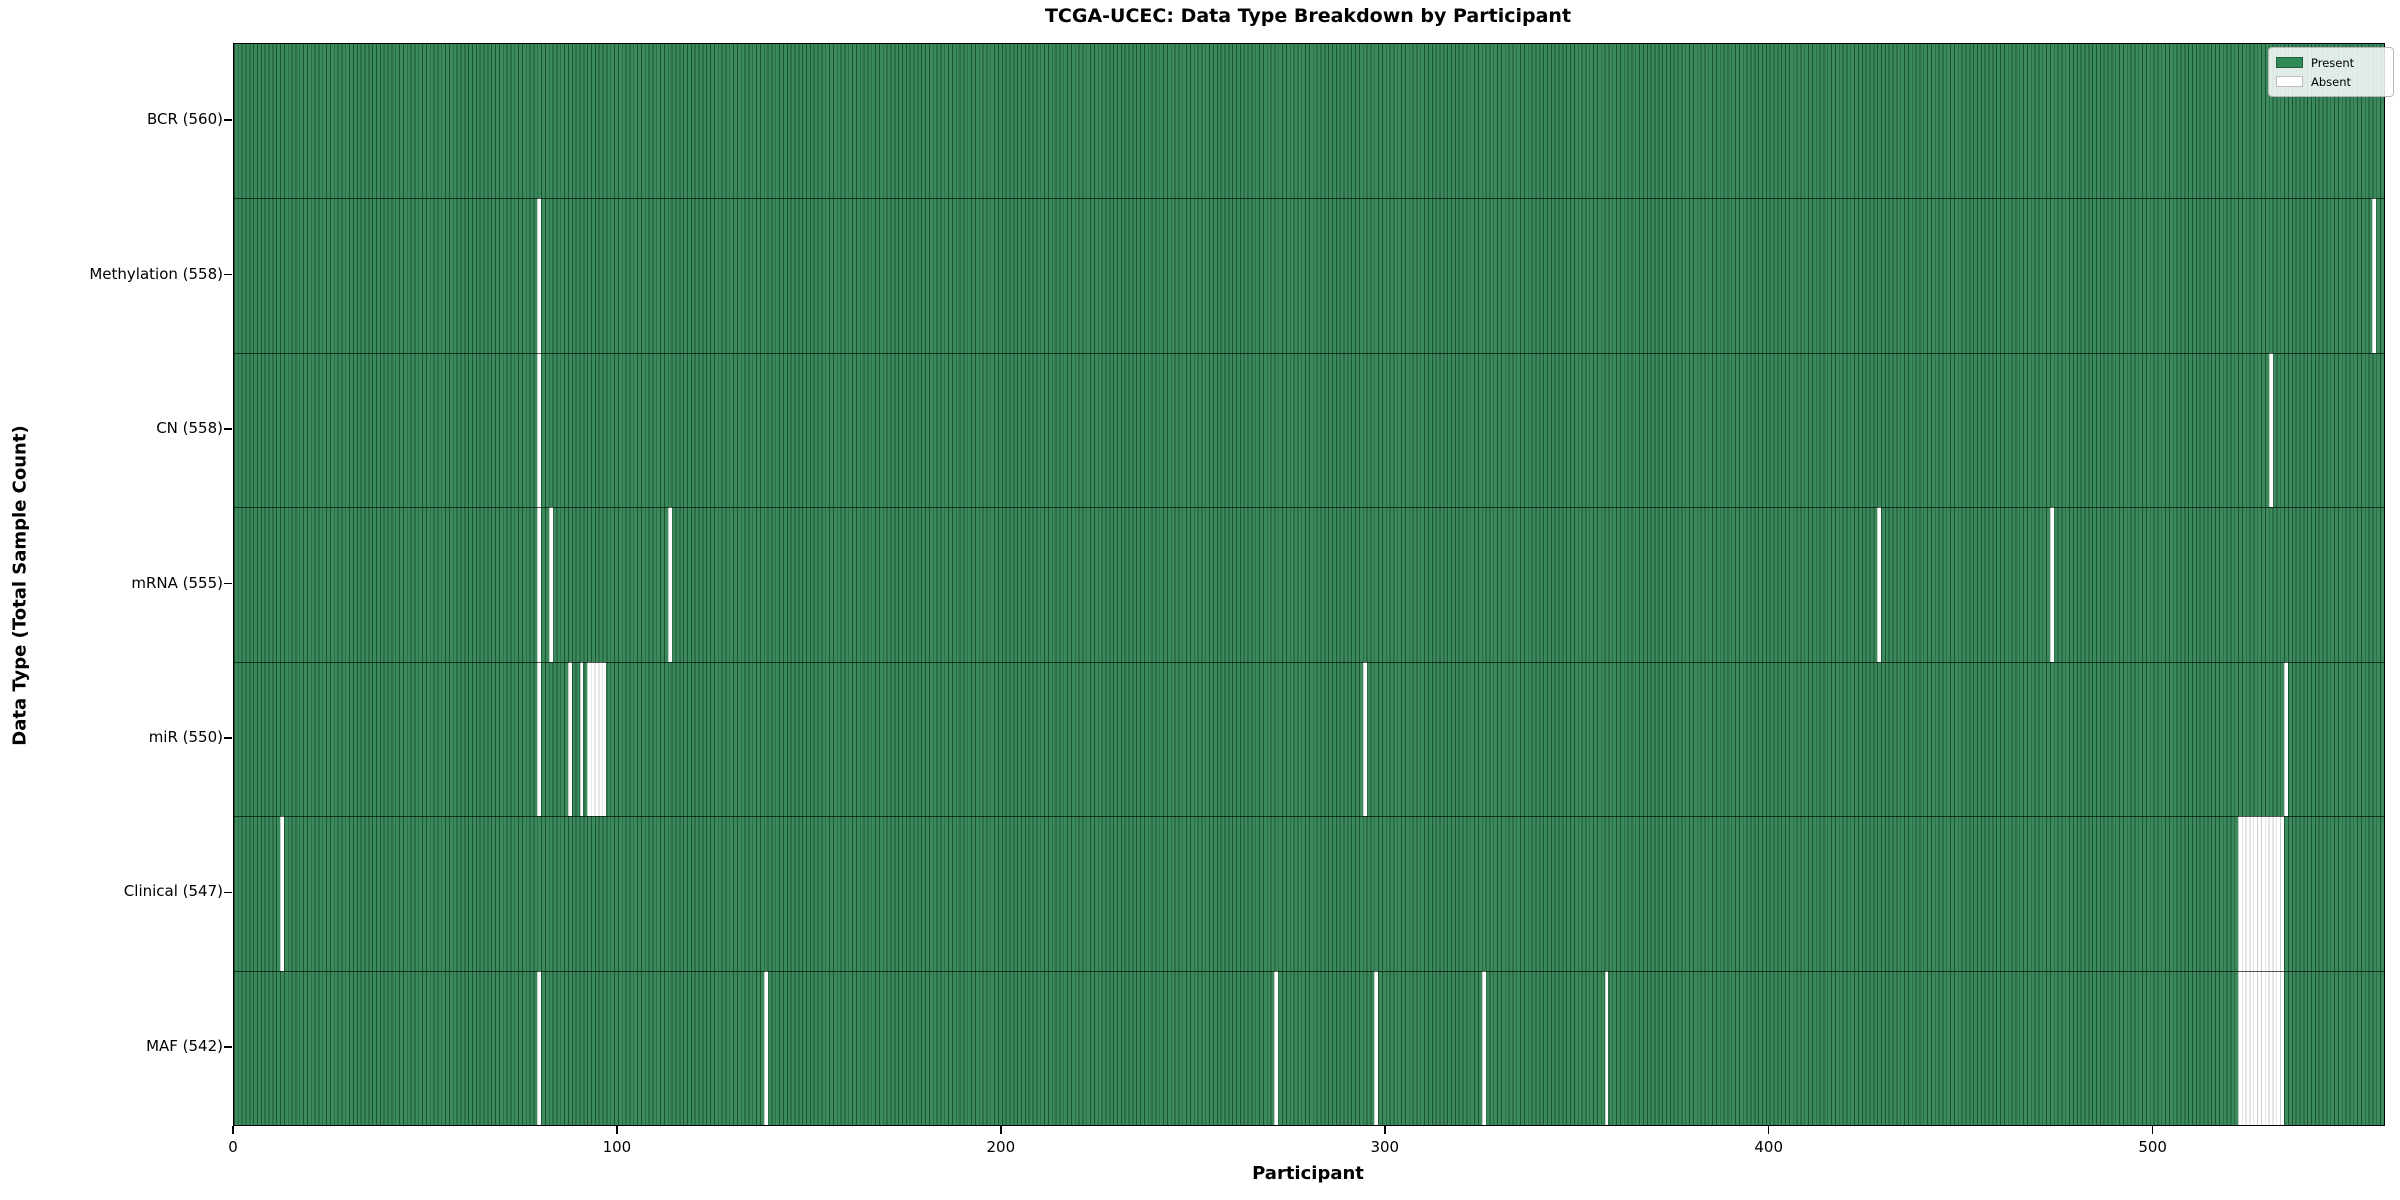 Image resolution: width=2400 pixels, height=1200 pixels. What do you see at coordinates (1385, 1147) in the screenshot?
I see `xtick-label-300: 300` at bounding box center [1385, 1147].